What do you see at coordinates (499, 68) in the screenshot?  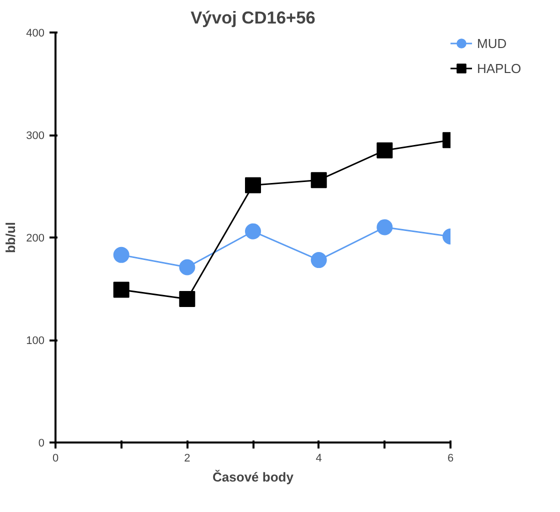 I see `legend-label: HAPLO` at bounding box center [499, 68].